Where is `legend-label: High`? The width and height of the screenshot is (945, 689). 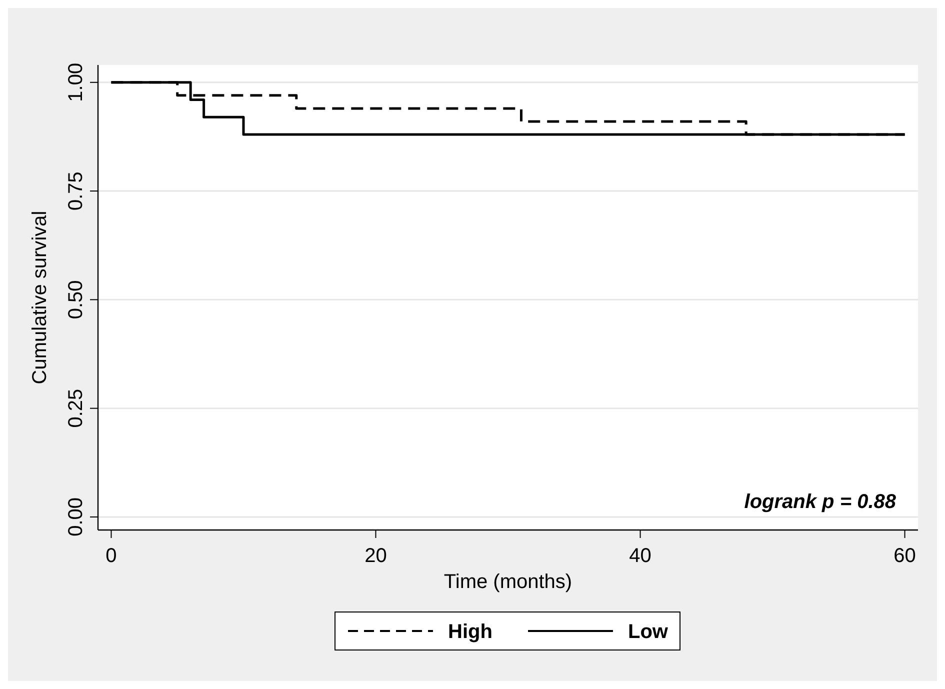
legend-label: High is located at coordinates (470, 632).